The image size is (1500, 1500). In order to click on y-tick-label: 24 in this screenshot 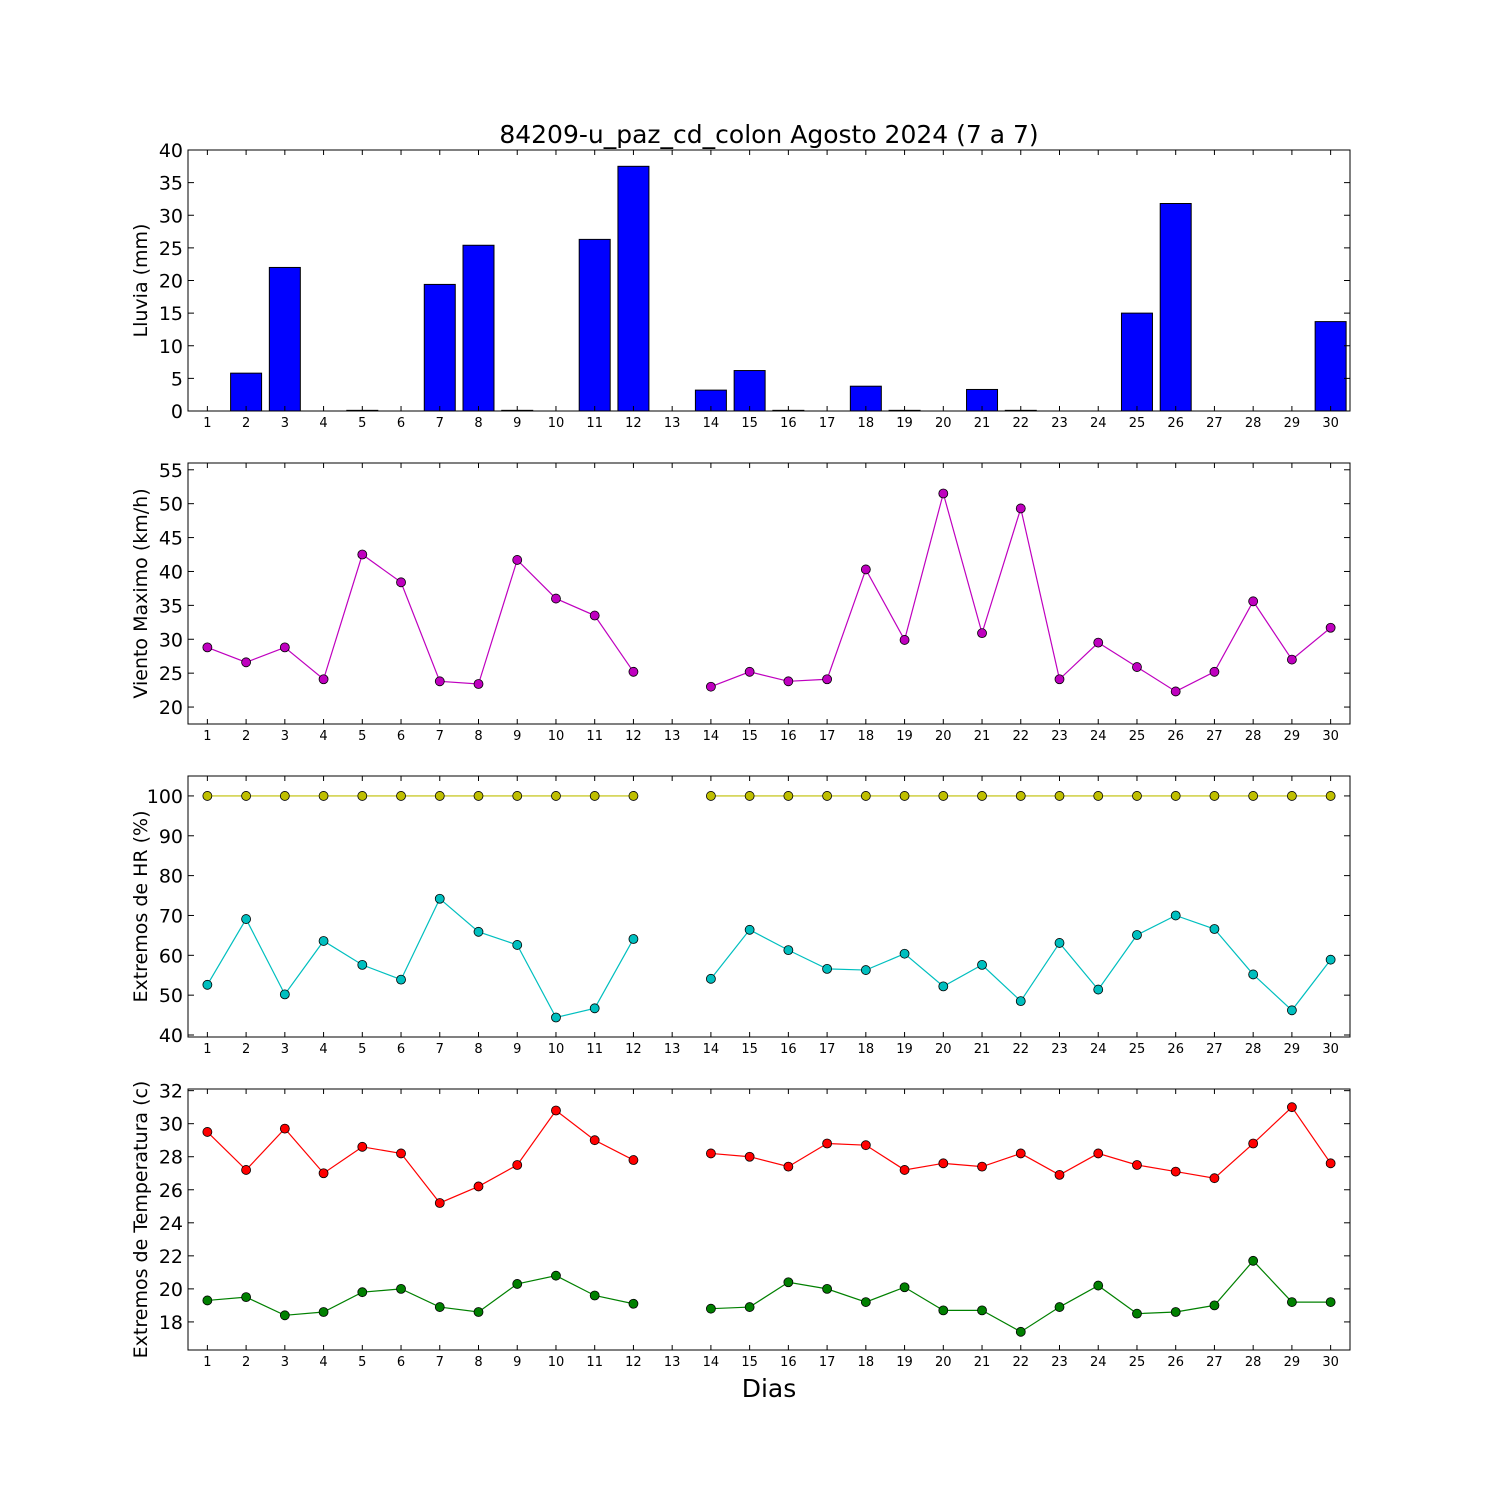, I will do `click(171, 1224)`.